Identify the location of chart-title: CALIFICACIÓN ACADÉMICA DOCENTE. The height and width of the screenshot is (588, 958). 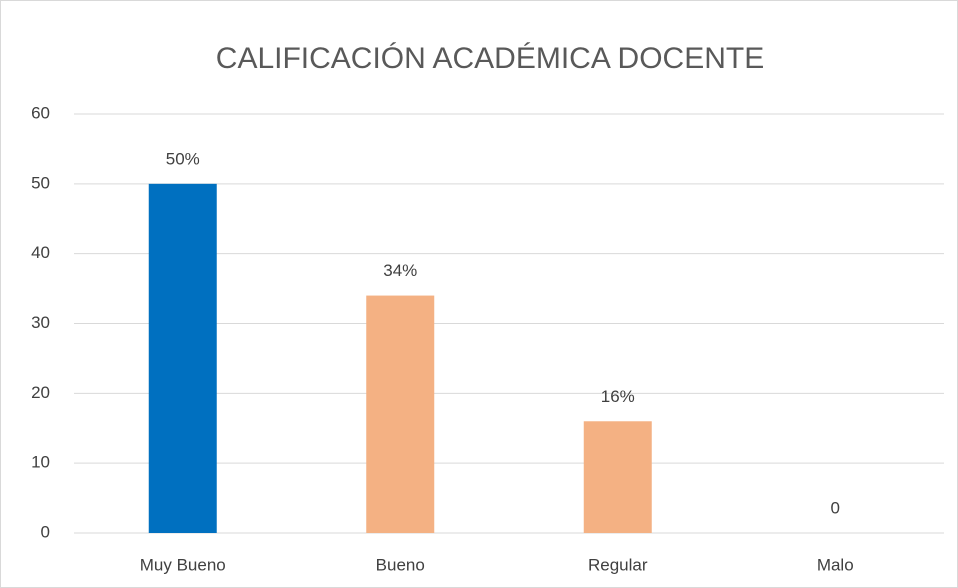
(490, 58).